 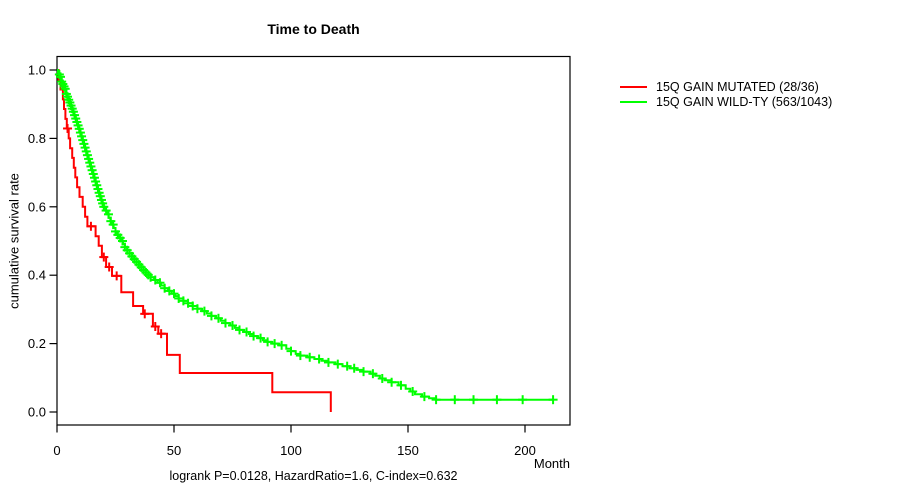 What do you see at coordinates (37, 70) in the screenshot?
I see `y-tick-label: 1.0` at bounding box center [37, 70].